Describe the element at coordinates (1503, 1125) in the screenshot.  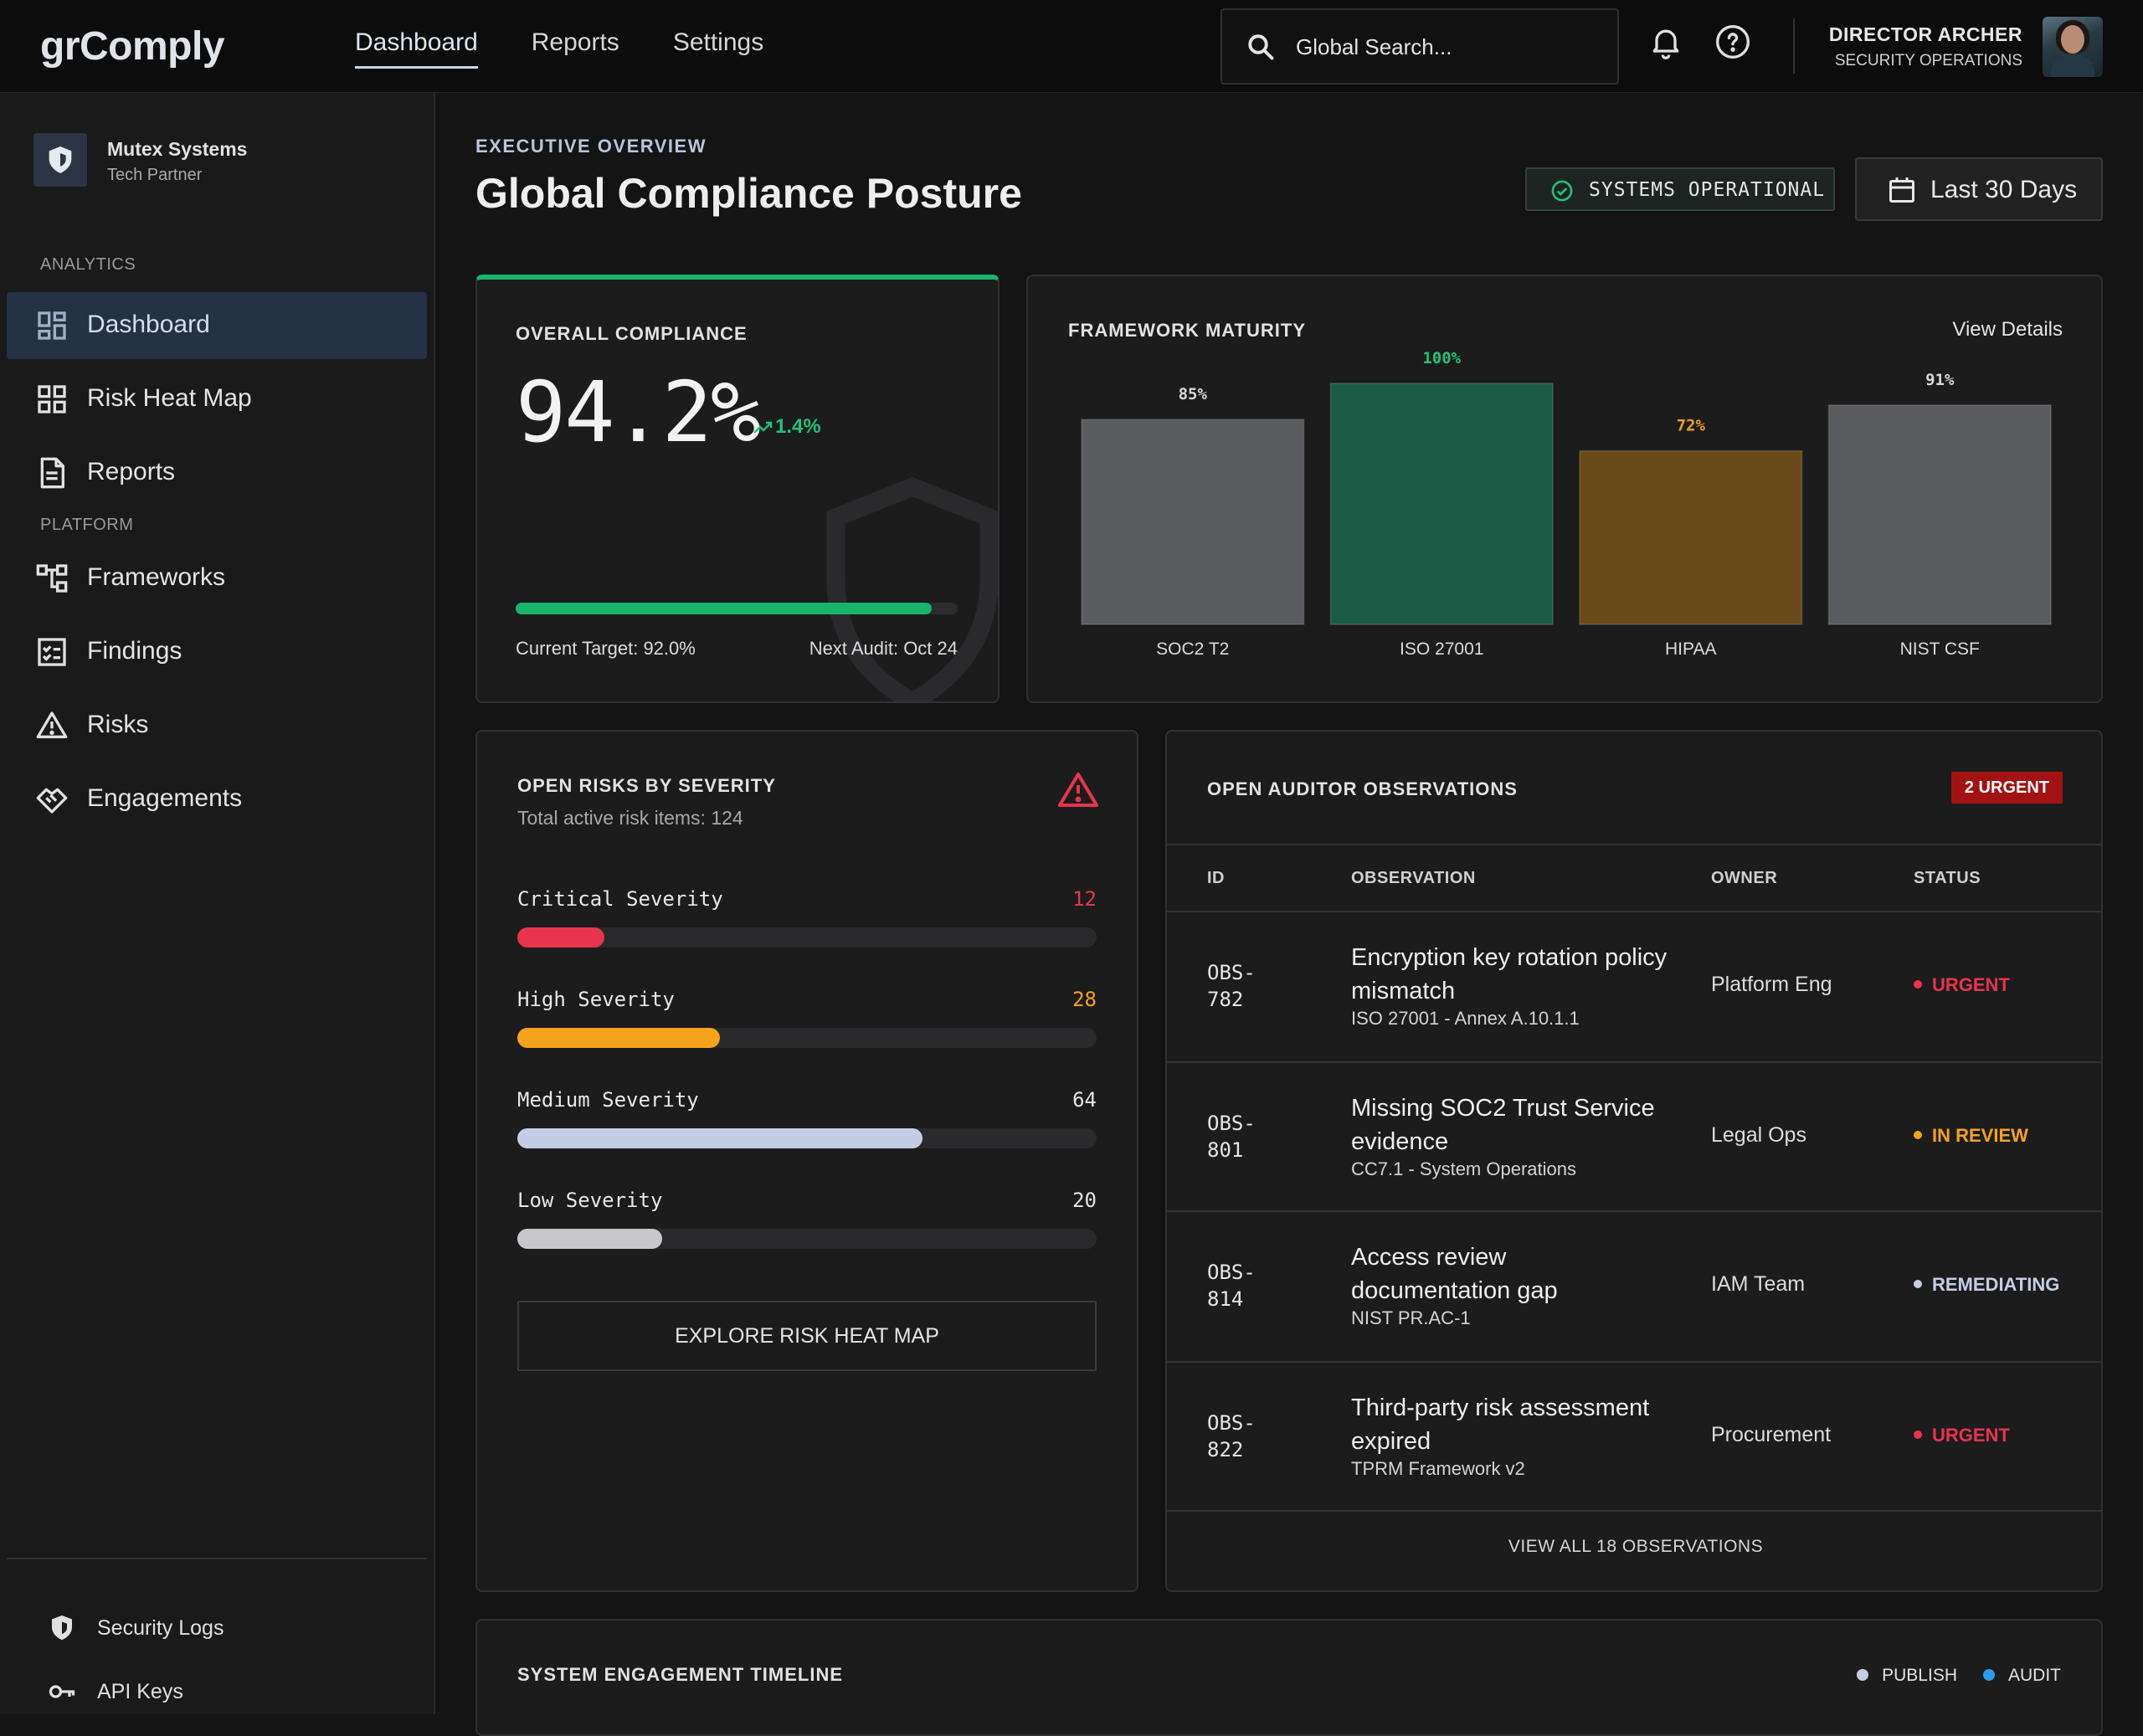
I see `observation-title: Missing SOC2 Trust Service evidence` at that location.